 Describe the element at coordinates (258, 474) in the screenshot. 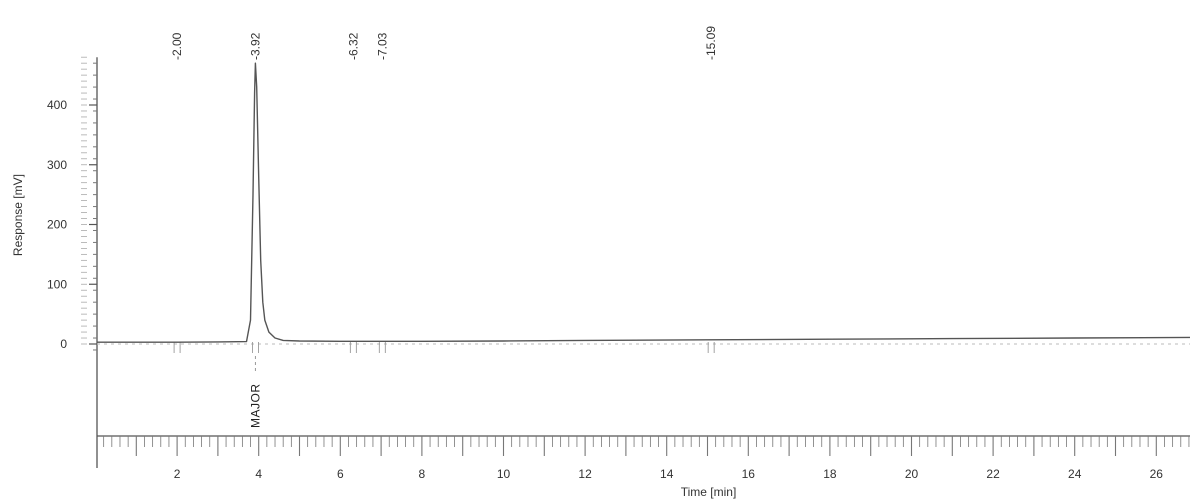

I see `x-tick-label: 4` at that location.